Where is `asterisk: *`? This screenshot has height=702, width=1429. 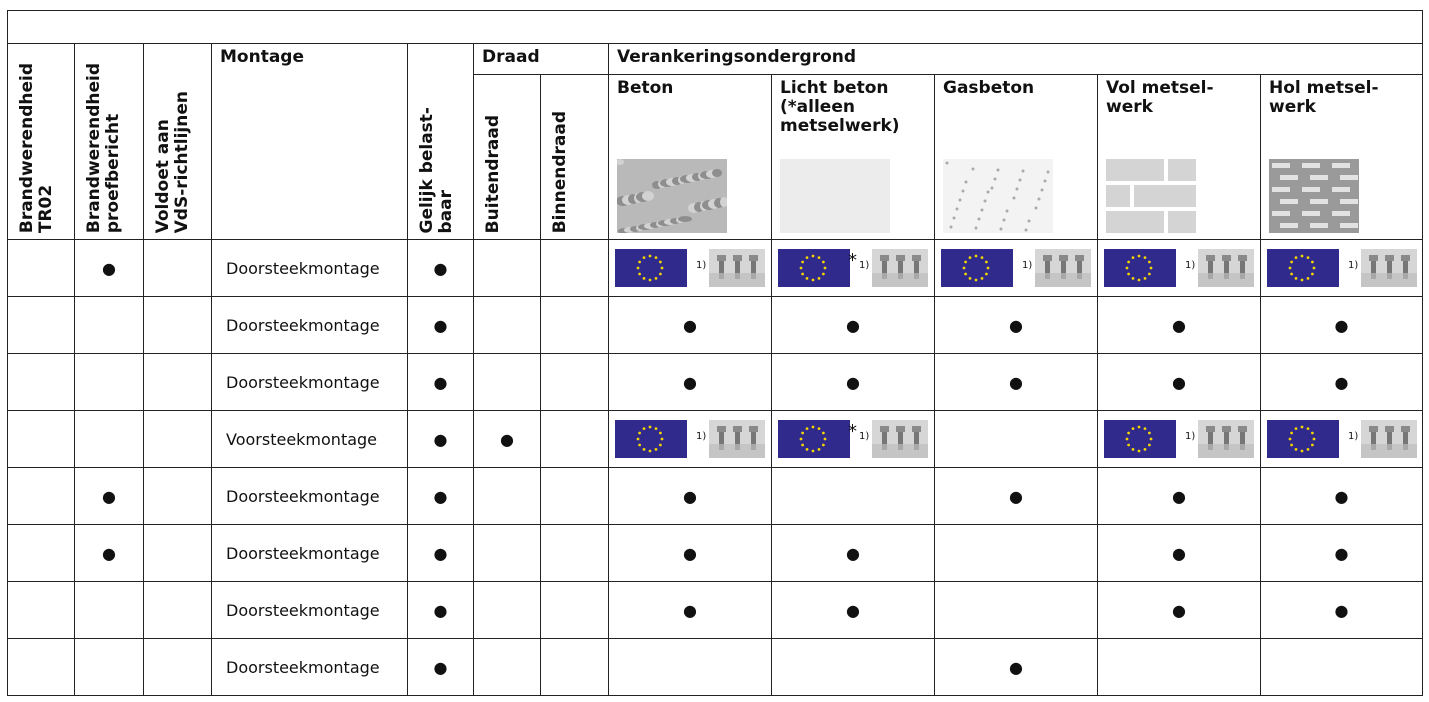 asterisk: * is located at coordinates (852, 260).